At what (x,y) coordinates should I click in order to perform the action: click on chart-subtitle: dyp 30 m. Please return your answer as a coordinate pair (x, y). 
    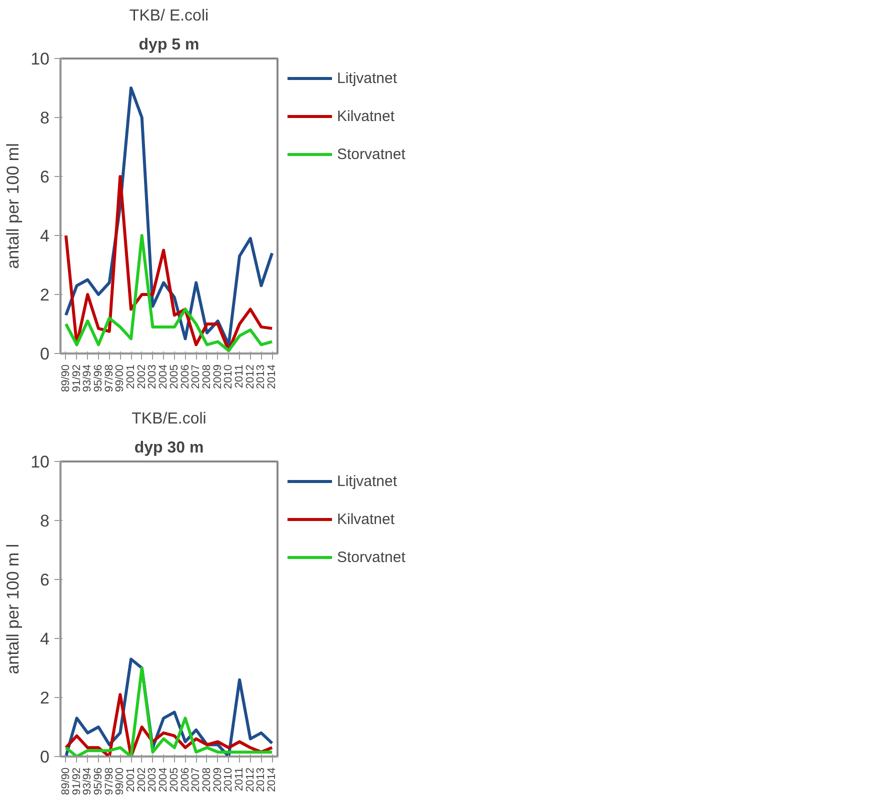
    Looking at the image, I should click on (169, 448).